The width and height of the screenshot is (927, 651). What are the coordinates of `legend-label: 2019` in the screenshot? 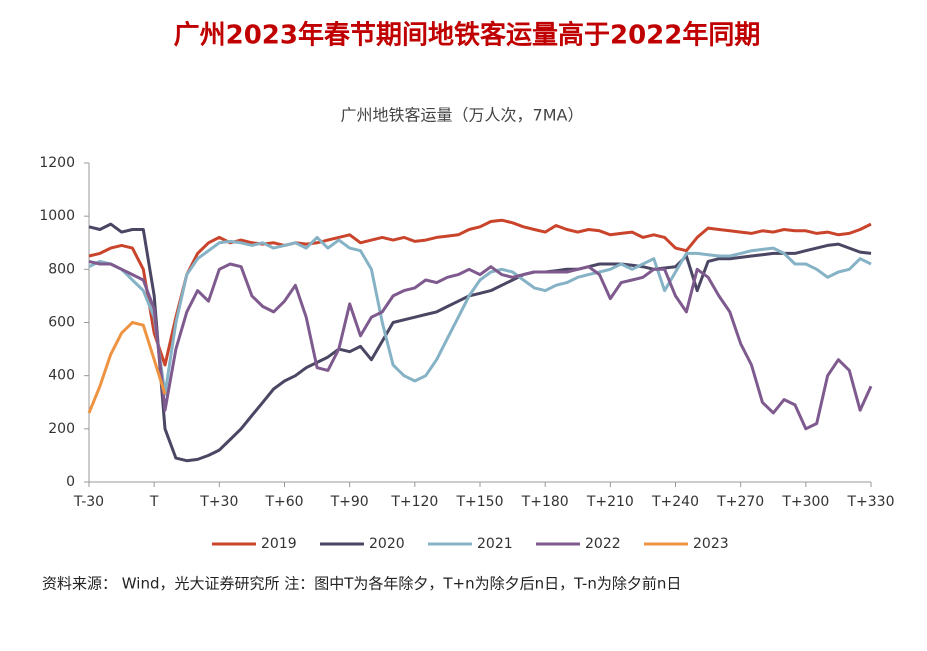 It's located at (279, 544).